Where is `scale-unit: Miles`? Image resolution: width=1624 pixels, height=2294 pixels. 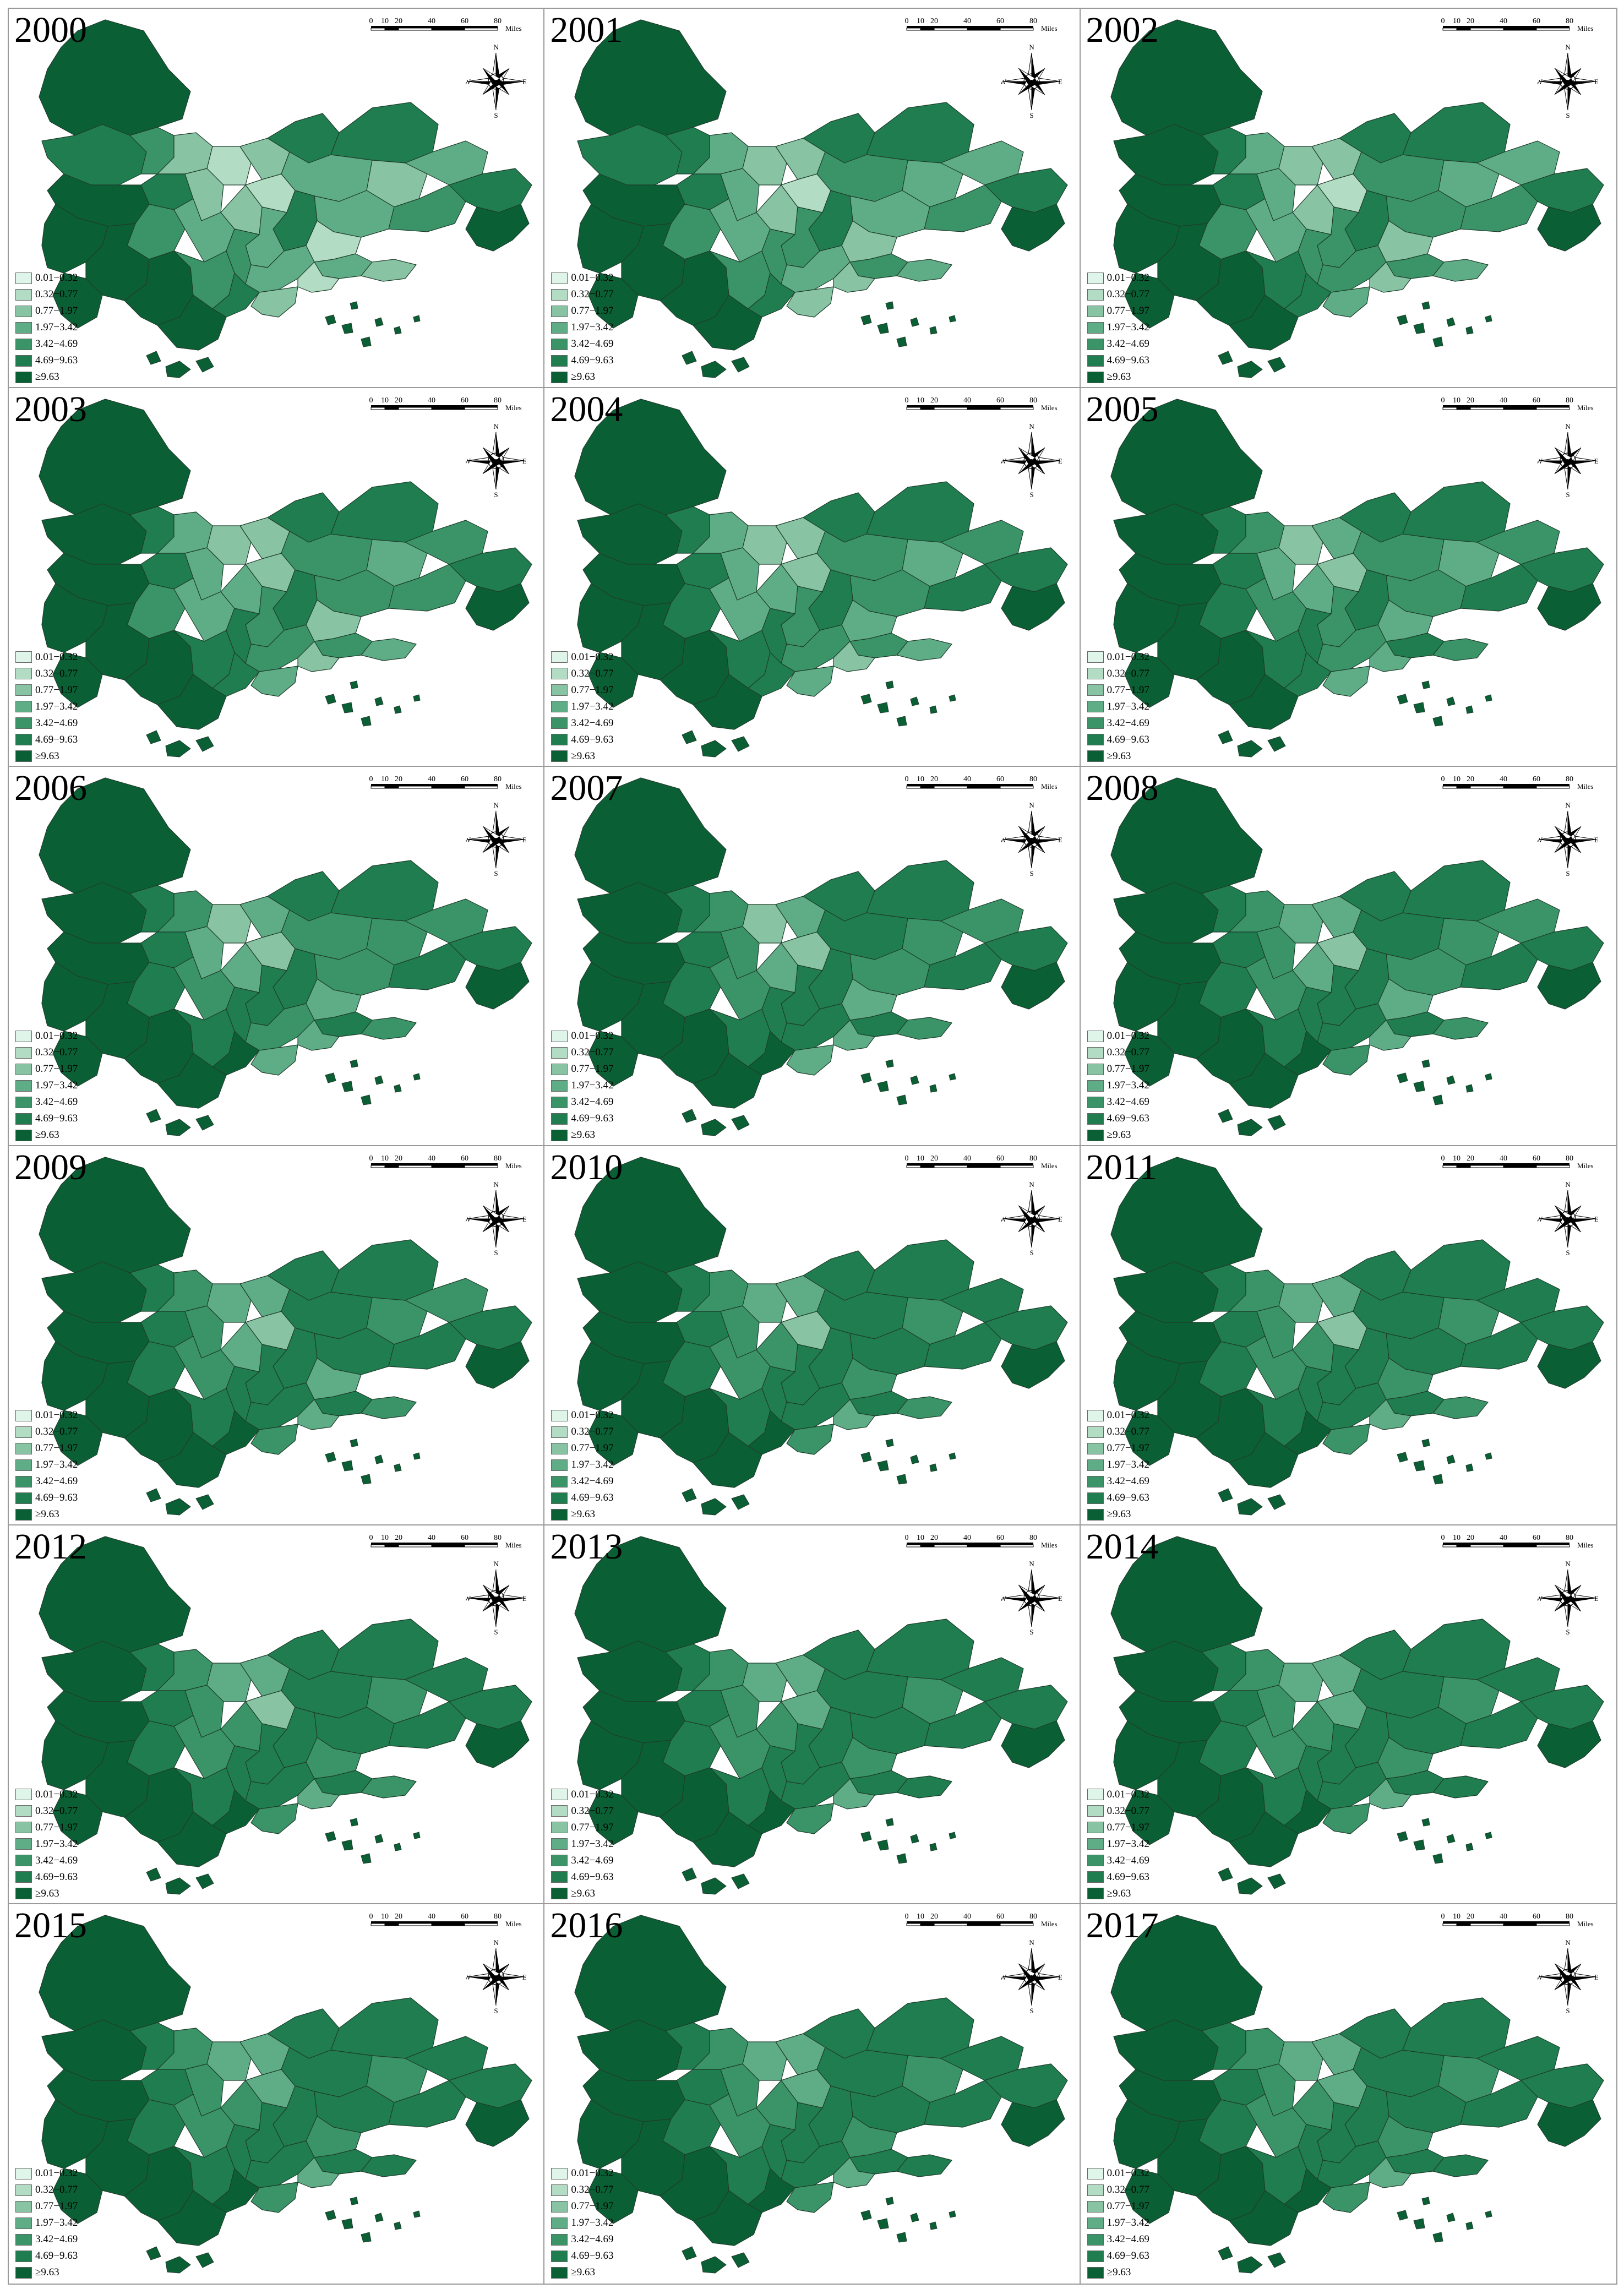
scale-unit: Miles is located at coordinates (1585, 1545).